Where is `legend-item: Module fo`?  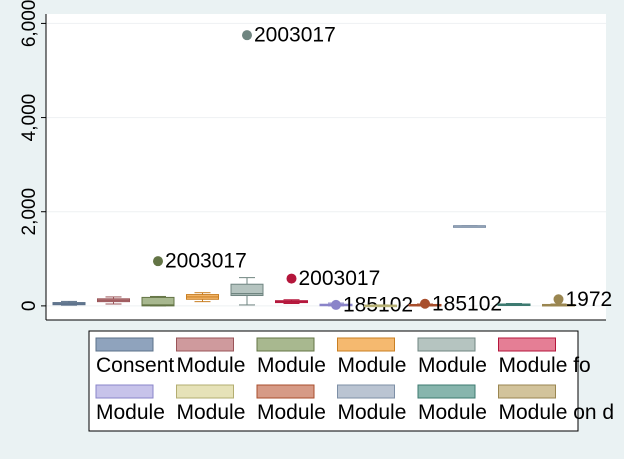 legend-item: Module fo is located at coordinates (544, 357).